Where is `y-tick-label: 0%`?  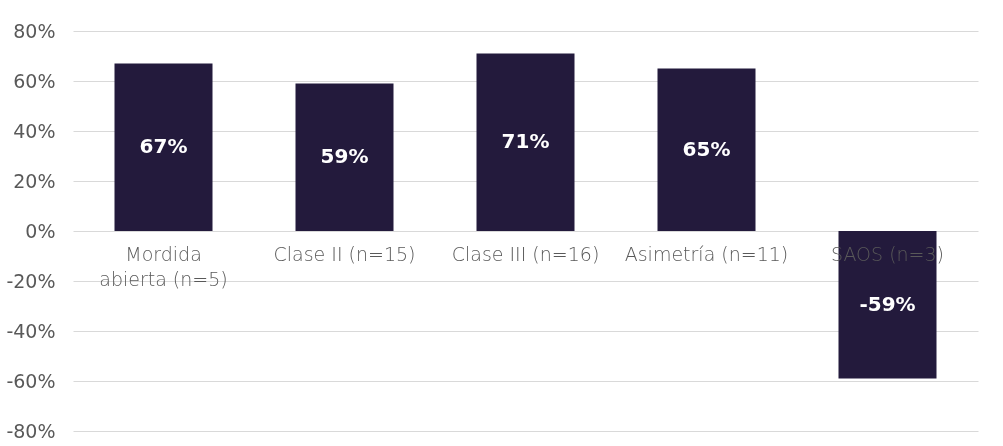 y-tick-label: 0% is located at coordinates (40, 230).